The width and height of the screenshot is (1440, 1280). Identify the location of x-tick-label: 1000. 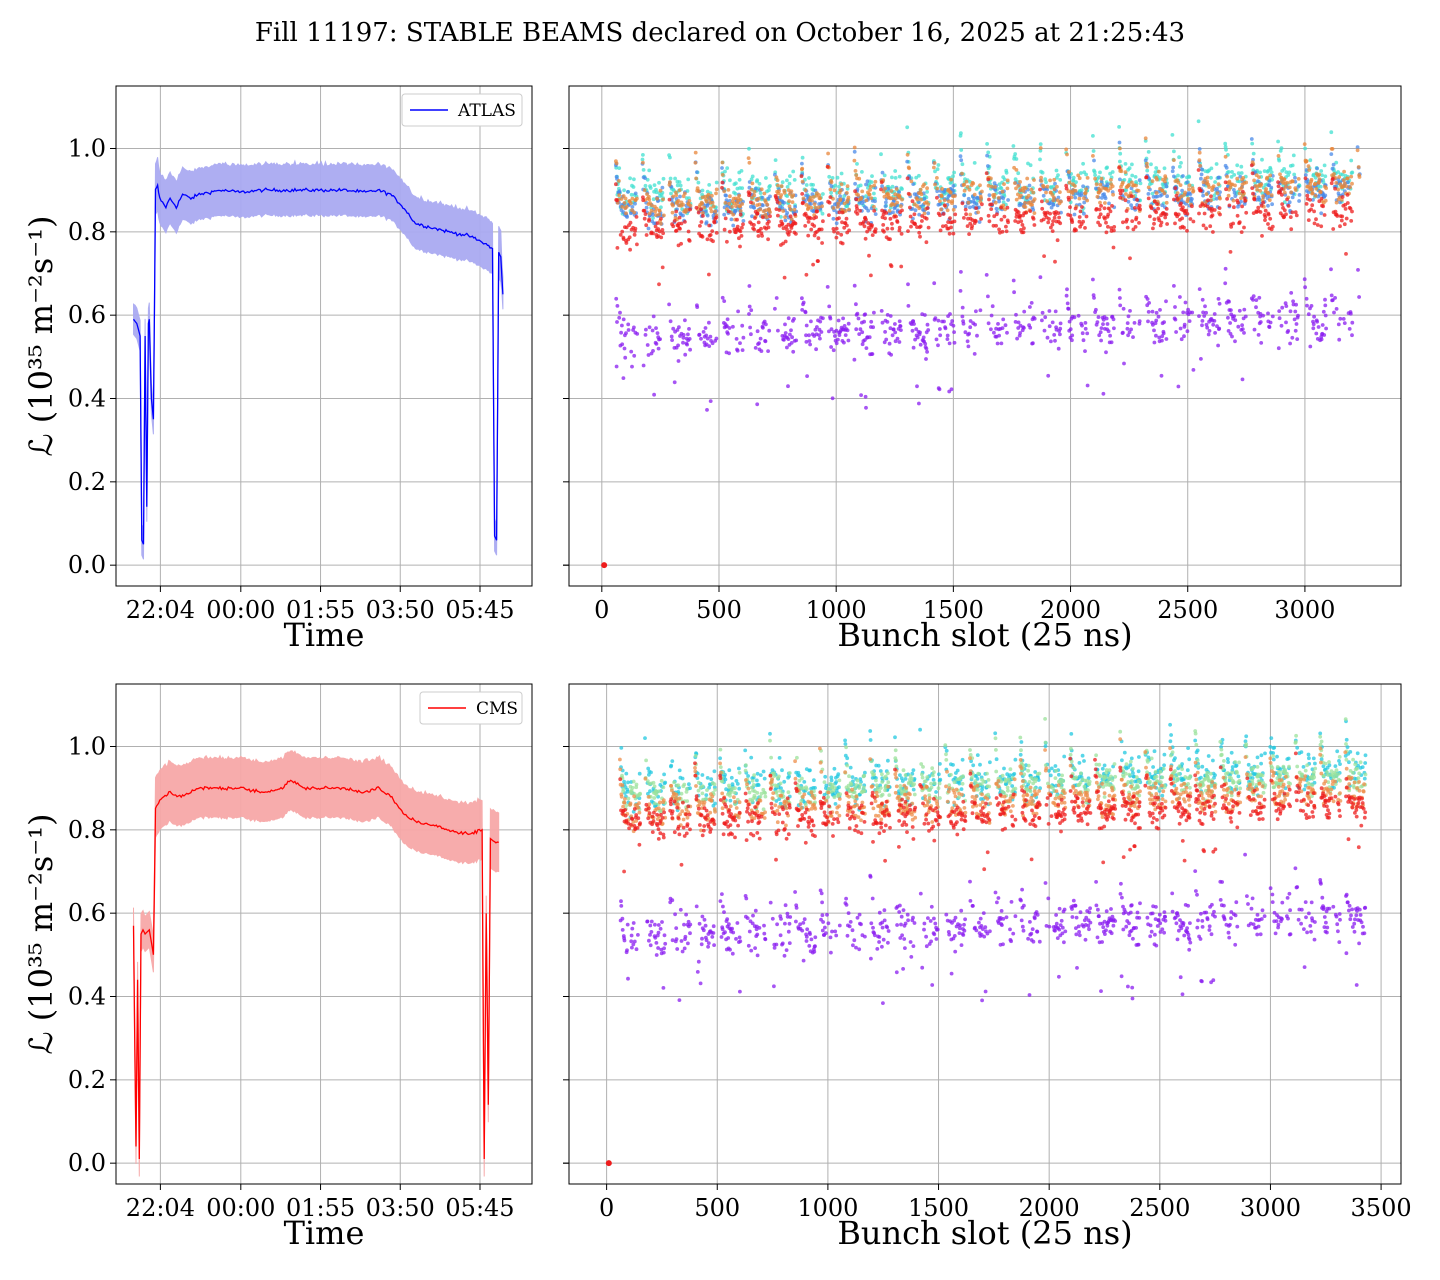
(836, 610).